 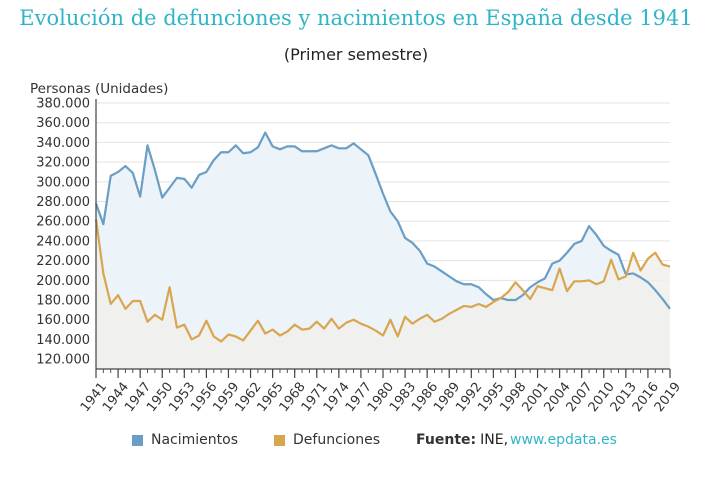 I want to click on source-credit: Fuente: INE, www.epdata.es, so click(x=516, y=440).